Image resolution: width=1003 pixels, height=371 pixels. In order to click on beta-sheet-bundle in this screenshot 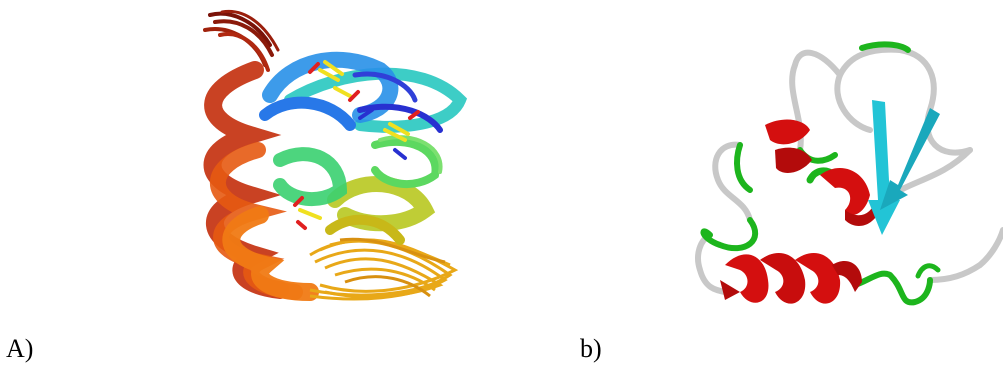, I will do `click(363, 92)`.